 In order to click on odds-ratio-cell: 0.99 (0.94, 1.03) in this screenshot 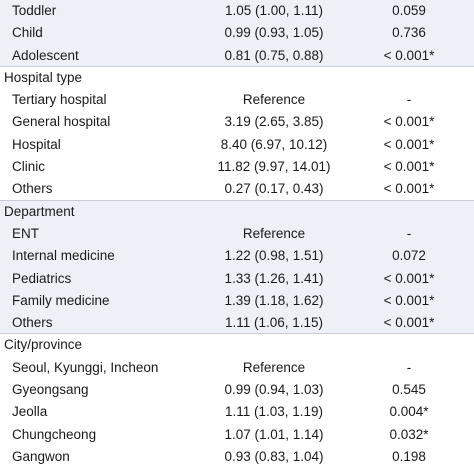, I will do `click(274, 390)`.